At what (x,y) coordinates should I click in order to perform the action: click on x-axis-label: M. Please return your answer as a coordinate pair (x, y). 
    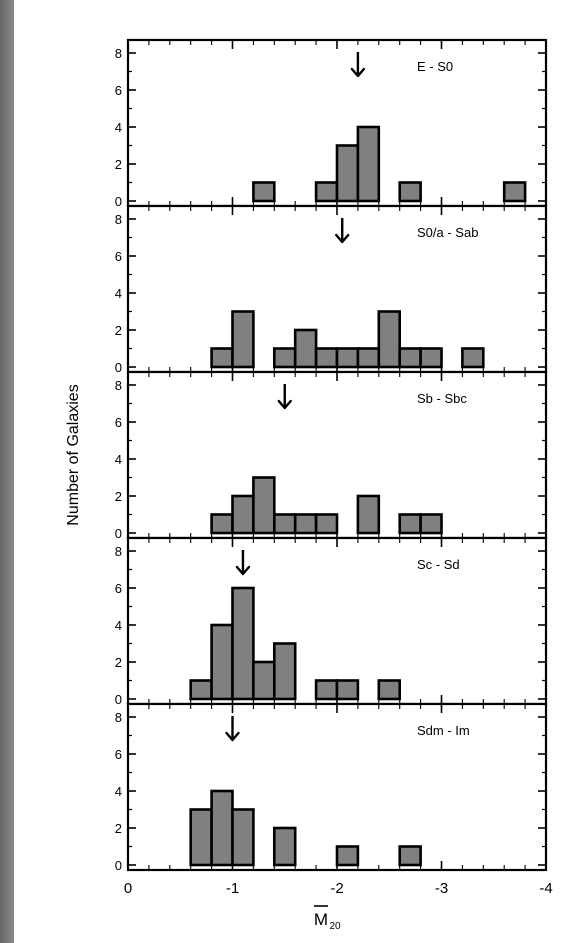
    Looking at the image, I should click on (321, 919).